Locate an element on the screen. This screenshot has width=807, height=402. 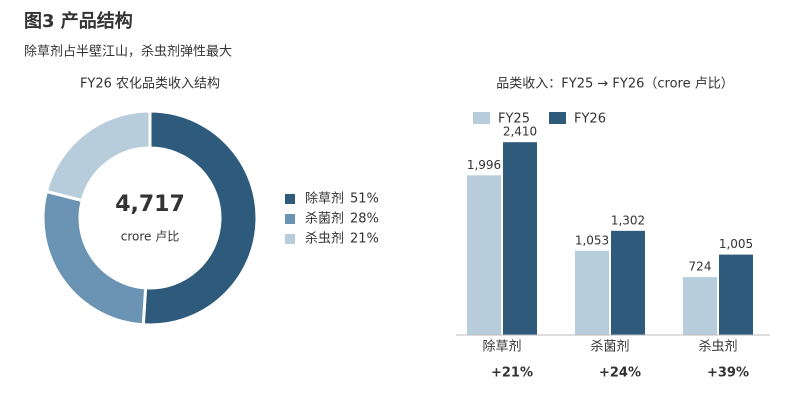
legend-label: 杀虫剂 is located at coordinates (324, 239).